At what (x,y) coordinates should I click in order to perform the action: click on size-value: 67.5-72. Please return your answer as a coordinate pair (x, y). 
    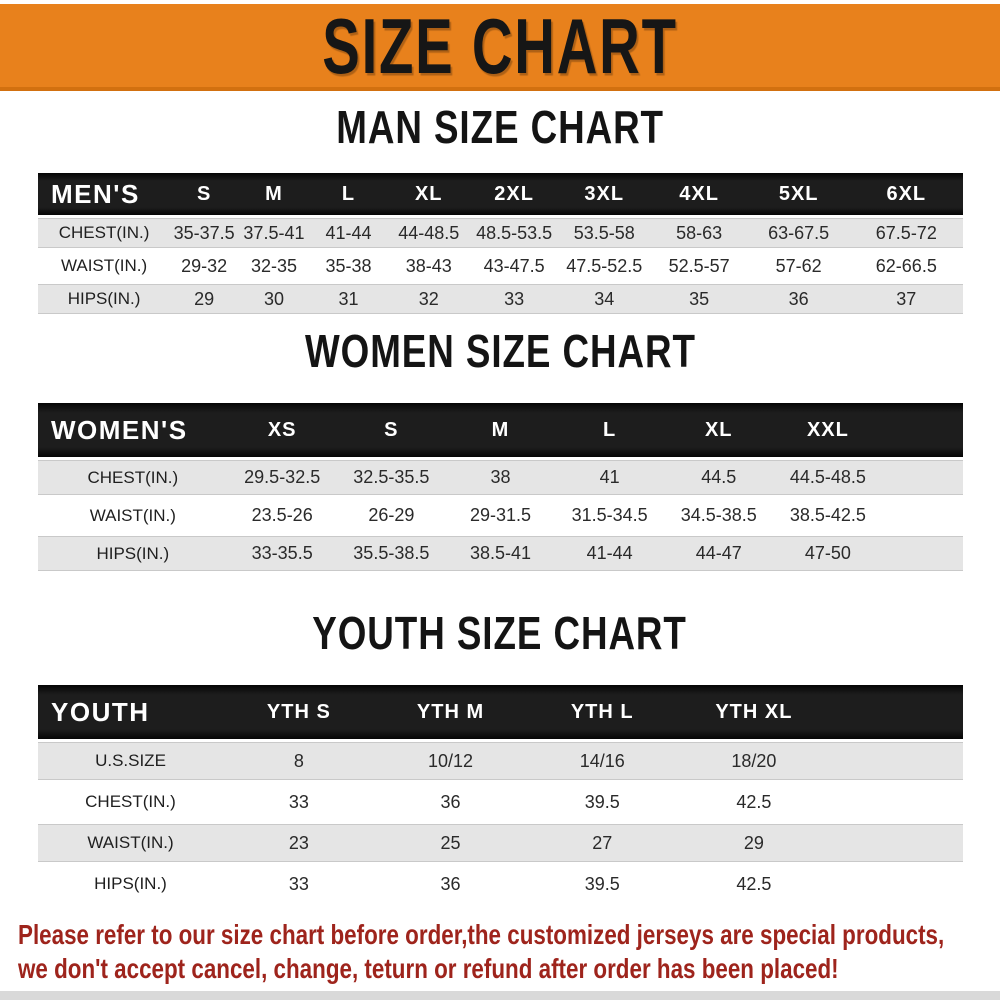
    Looking at the image, I should click on (906, 233).